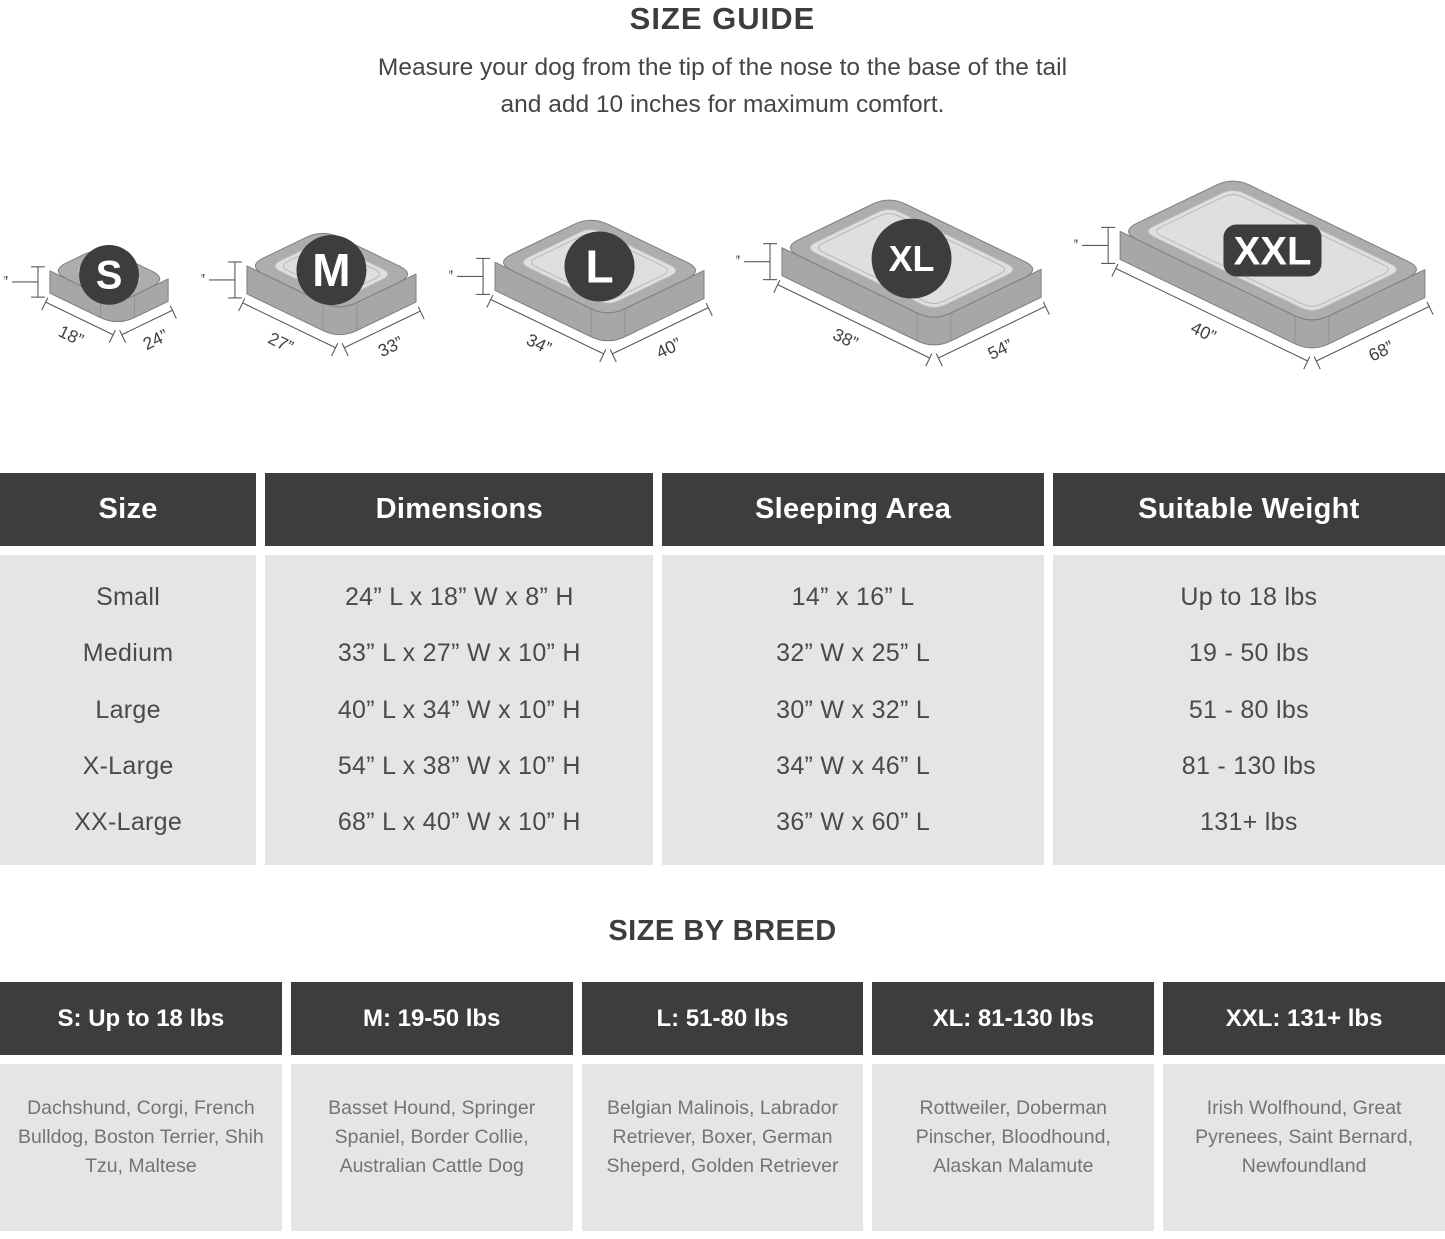  I want to click on size-table-cell: 30” W x 32” L, so click(853, 709).